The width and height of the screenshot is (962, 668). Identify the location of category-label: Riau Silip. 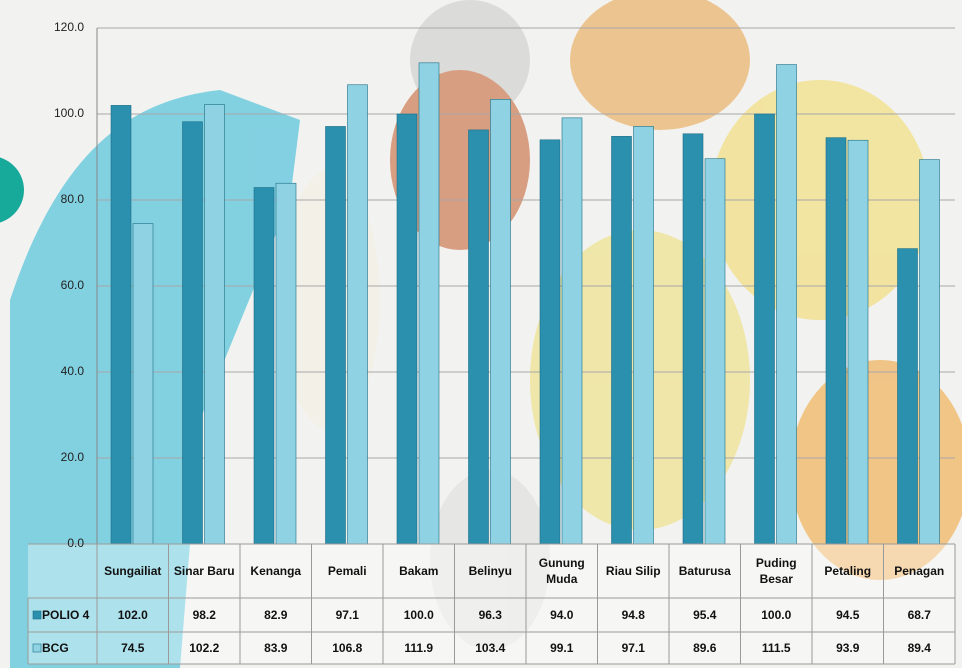
(633, 571).